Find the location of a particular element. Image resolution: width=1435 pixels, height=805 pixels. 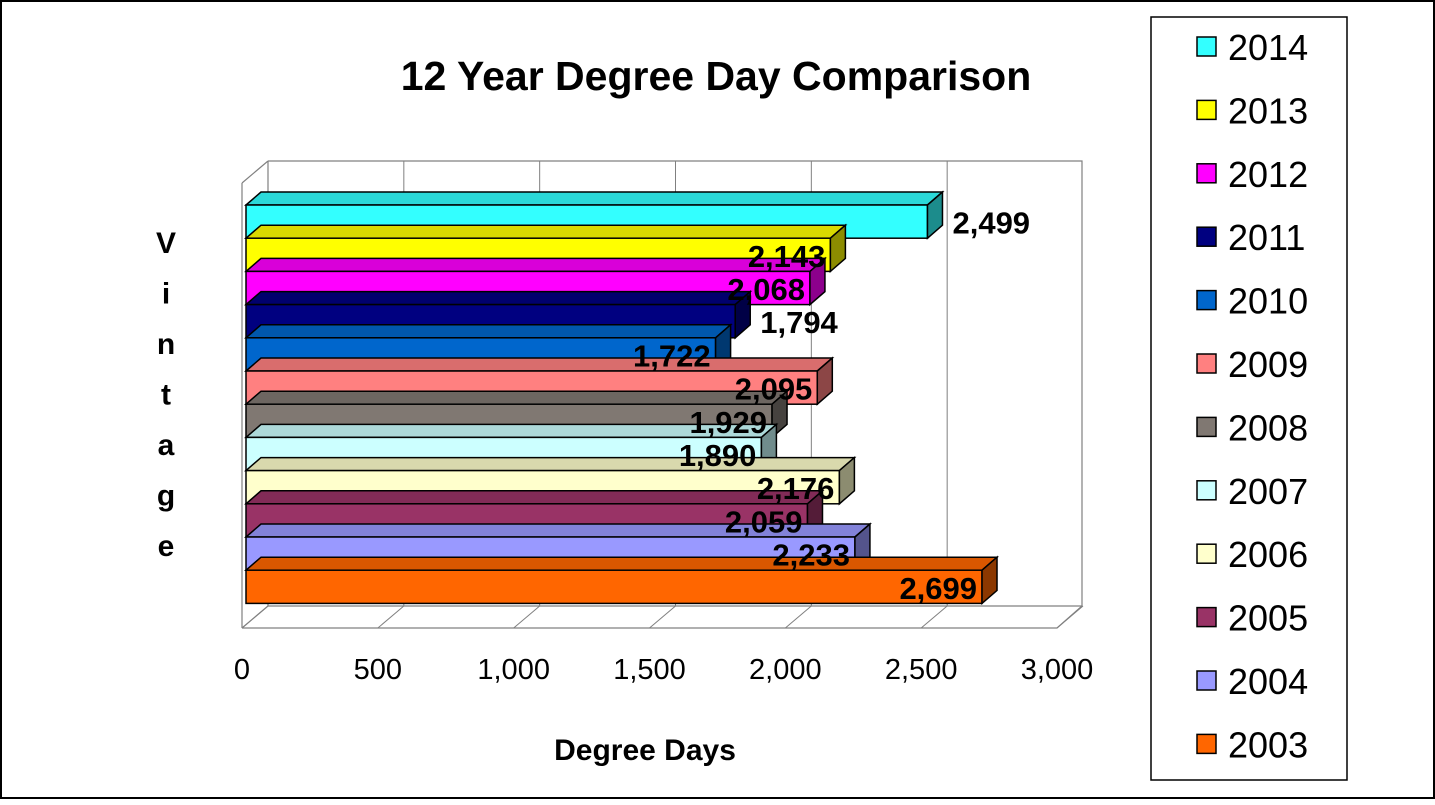

legend-label: 2009 is located at coordinates (1268, 364).